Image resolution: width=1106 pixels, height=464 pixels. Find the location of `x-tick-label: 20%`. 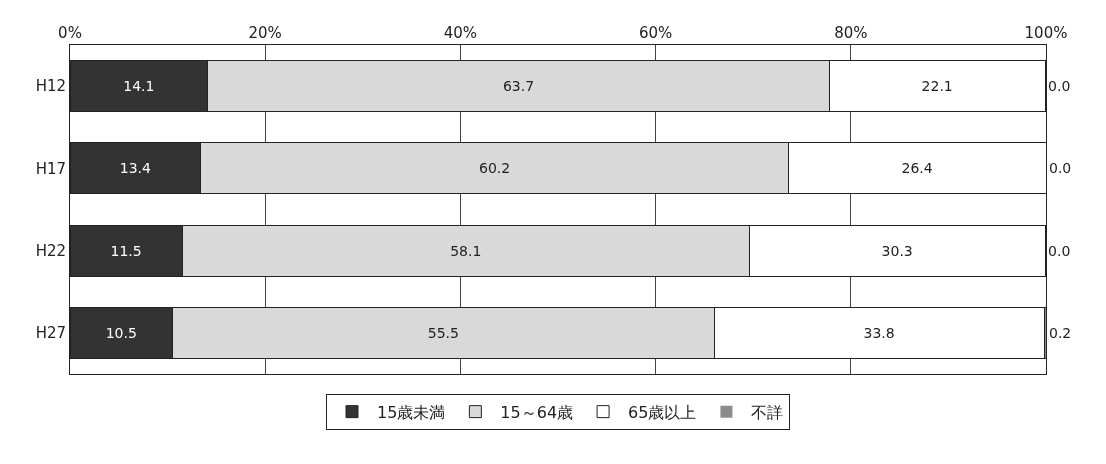

x-tick-label: 20% is located at coordinates (265, 33).